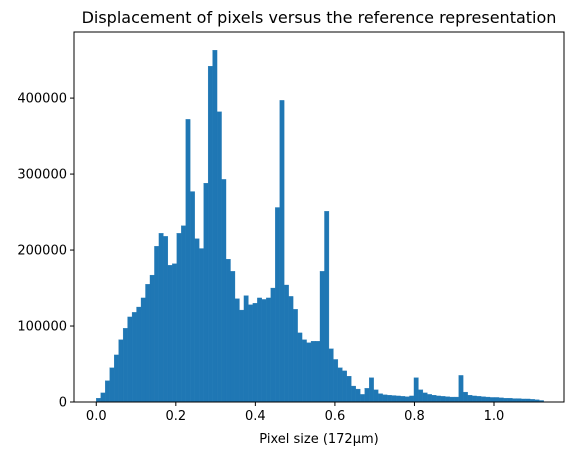 Image resolution: width=578 pixels, height=455 pixels. I want to click on x-tick-label: 0.8, so click(414, 416).